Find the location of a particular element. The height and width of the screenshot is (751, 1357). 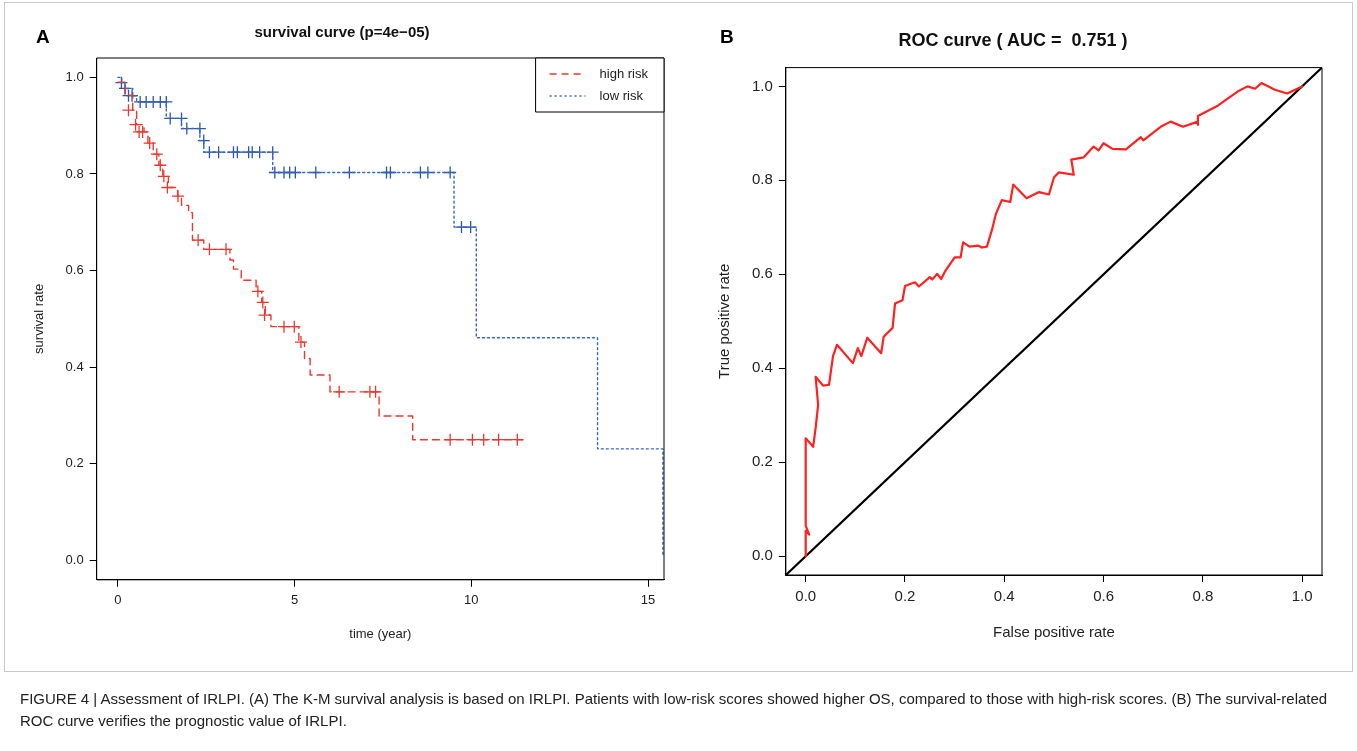

legend-label: high risk is located at coordinates (624, 73).